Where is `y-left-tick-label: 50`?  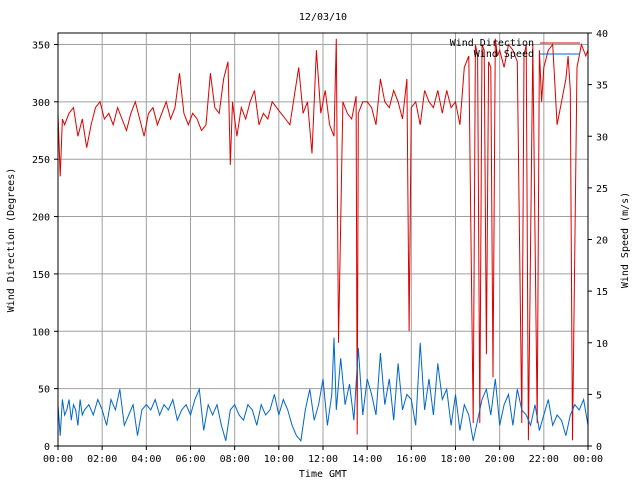
y-left-tick-label: 50 is located at coordinates (44, 390).